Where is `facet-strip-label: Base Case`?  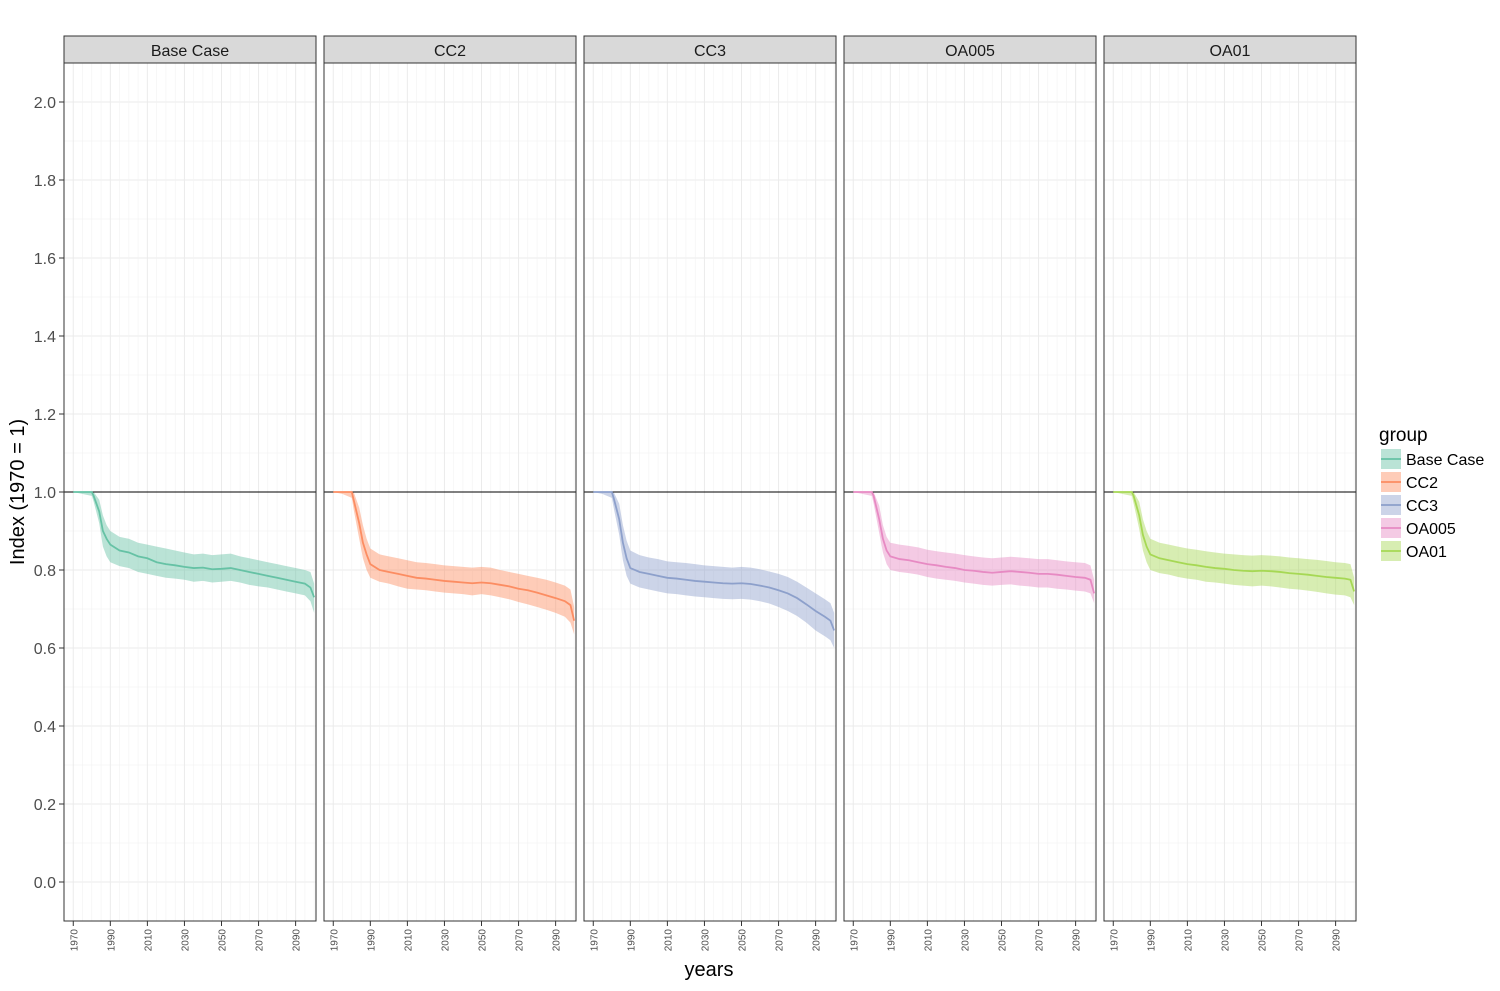
facet-strip-label: Base Case is located at coordinates (190, 51).